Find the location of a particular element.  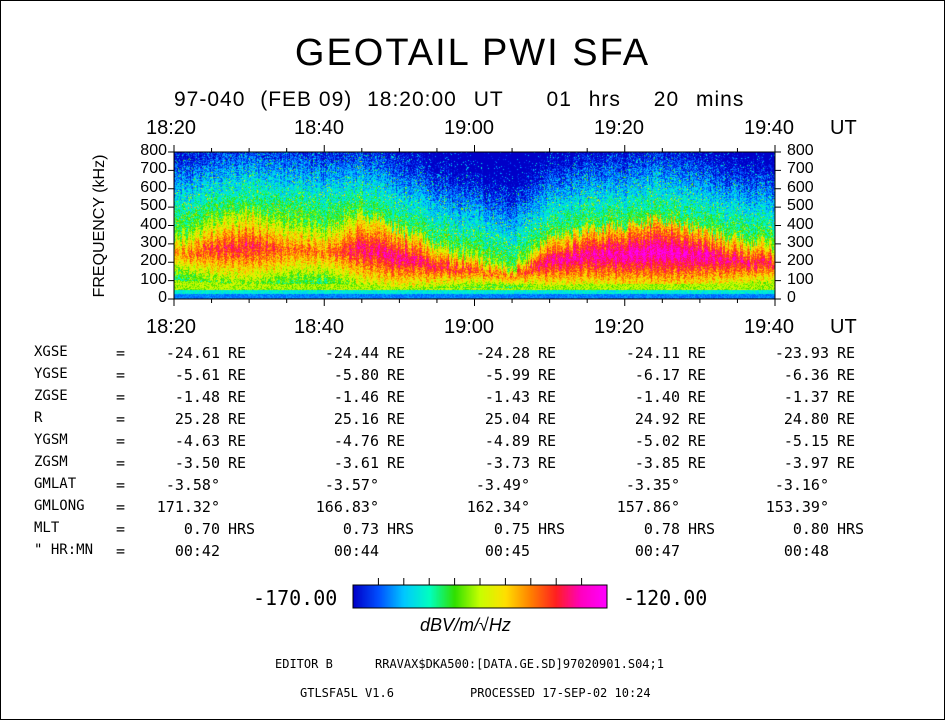

ephemeris-value: -3.97 is located at coordinates (806, 463).